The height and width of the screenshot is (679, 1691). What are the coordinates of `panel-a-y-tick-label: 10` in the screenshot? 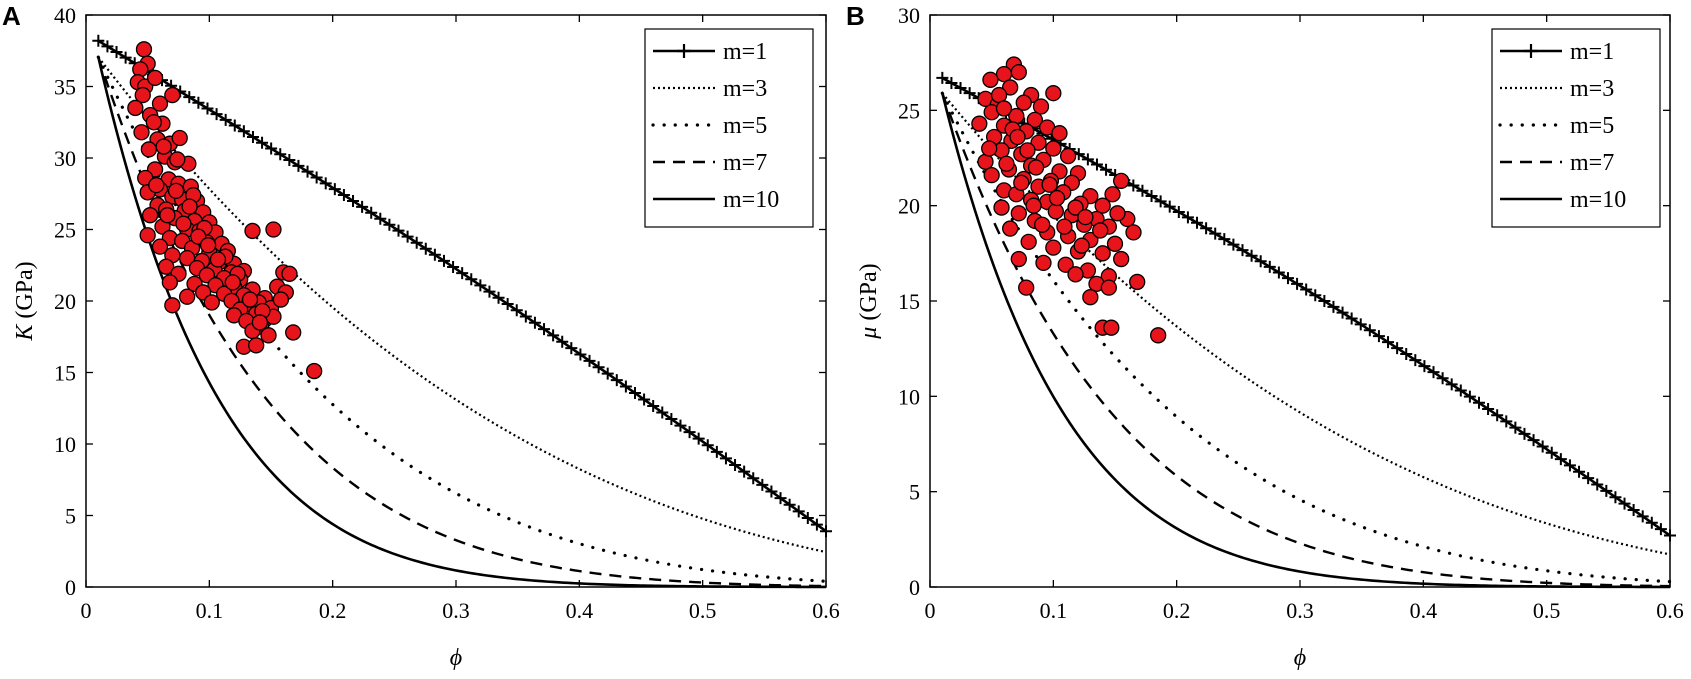 It's located at (65, 444).